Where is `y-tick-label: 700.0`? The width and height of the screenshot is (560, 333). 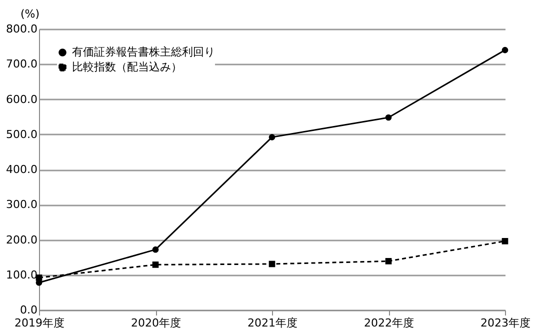
y-tick-label: 700.0 is located at coordinates (22, 64).